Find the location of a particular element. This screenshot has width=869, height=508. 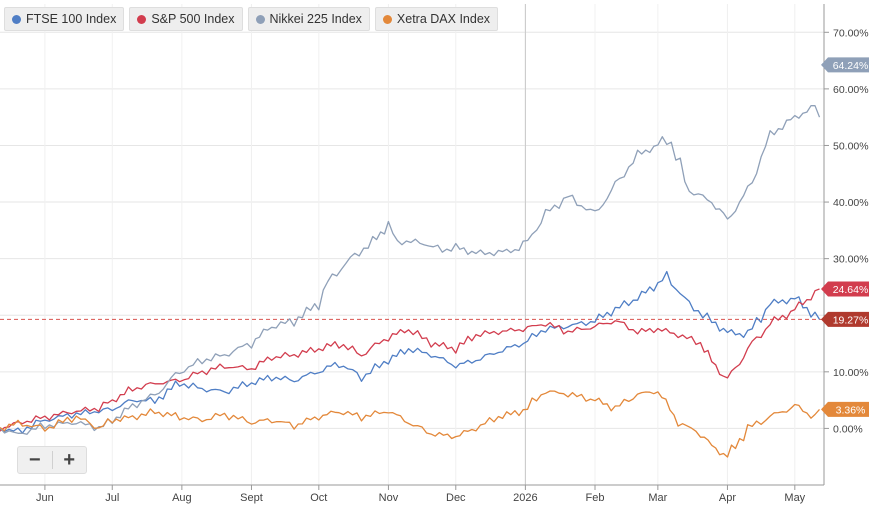

legend-label: Xetra DAX Index is located at coordinates (443, 19).